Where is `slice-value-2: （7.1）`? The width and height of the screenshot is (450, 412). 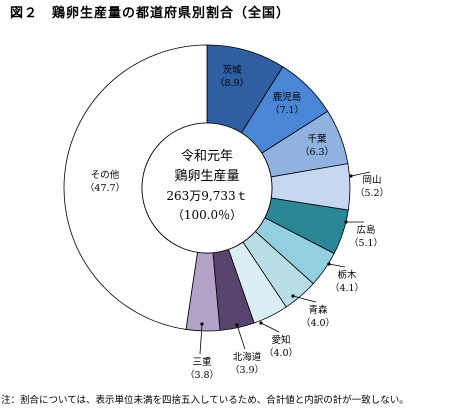
slice-value-2: （7.1） is located at coordinates (287, 110).